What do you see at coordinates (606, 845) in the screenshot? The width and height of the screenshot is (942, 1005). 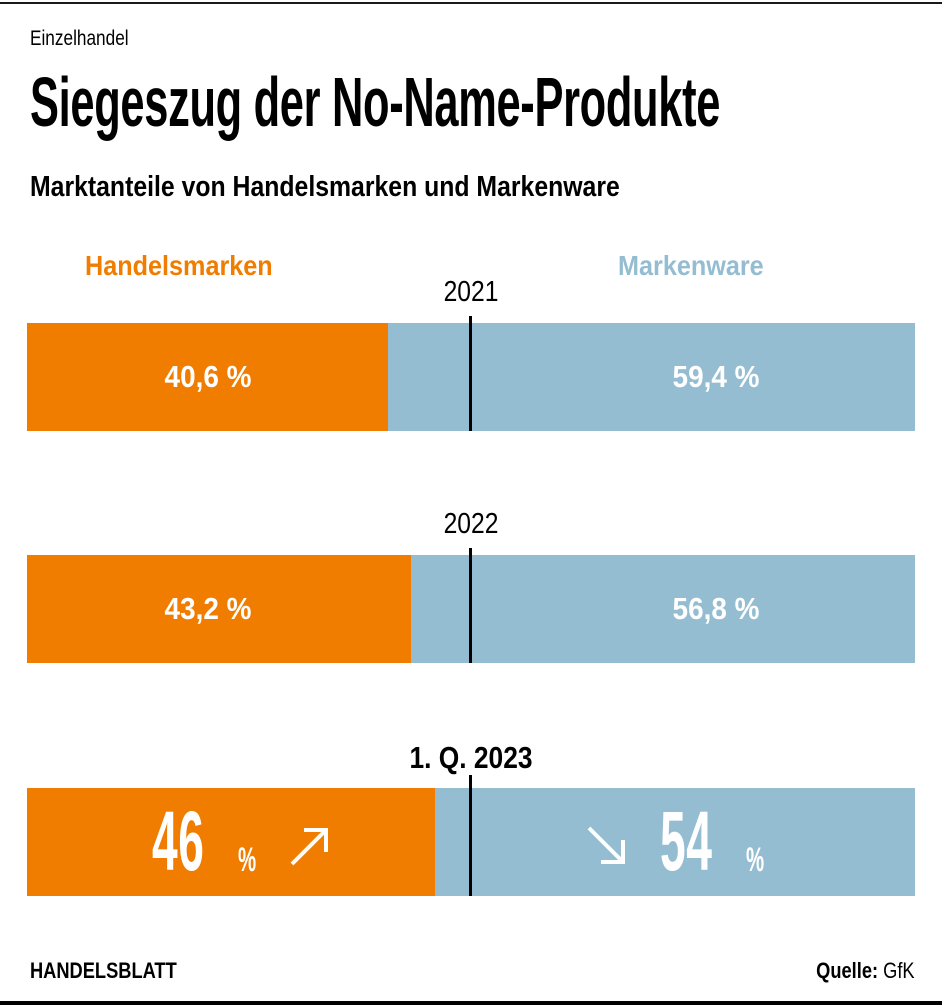 I see `arrow-down-right-icon` at bounding box center [606, 845].